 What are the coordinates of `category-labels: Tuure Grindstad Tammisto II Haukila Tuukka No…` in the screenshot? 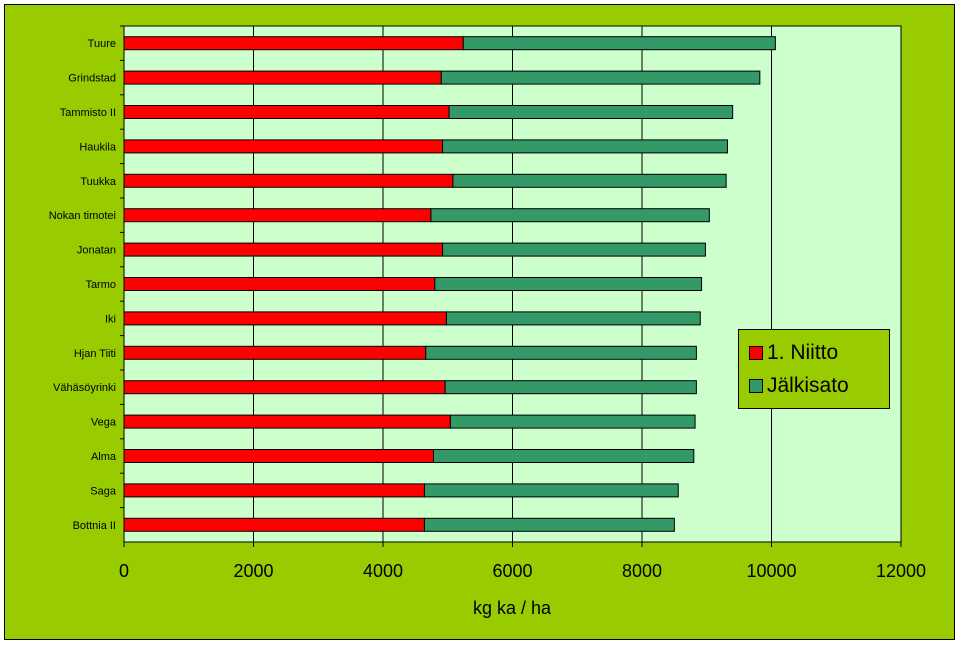 It's located at (86, 278).